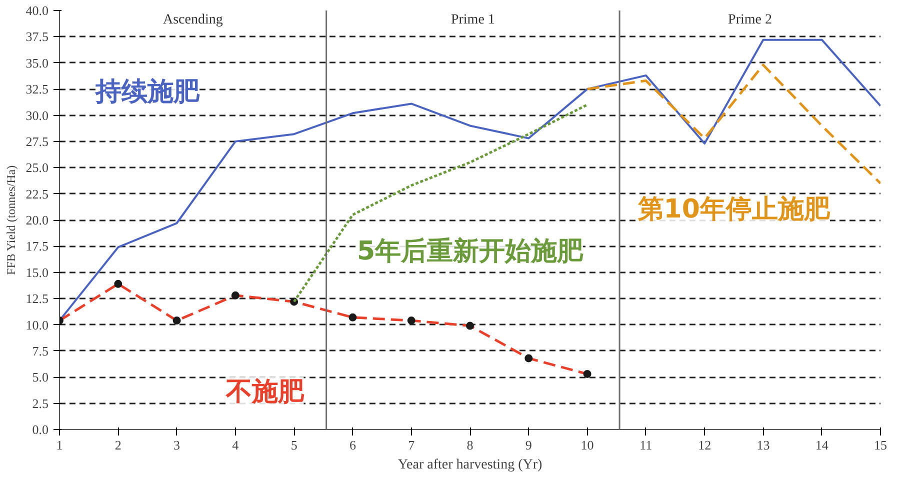 This screenshot has width=901, height=480. What do you see at coordinates (37, 220) in the screenshot?
I see `y-tick-label: 20.0` at bounding box center [37, 220].